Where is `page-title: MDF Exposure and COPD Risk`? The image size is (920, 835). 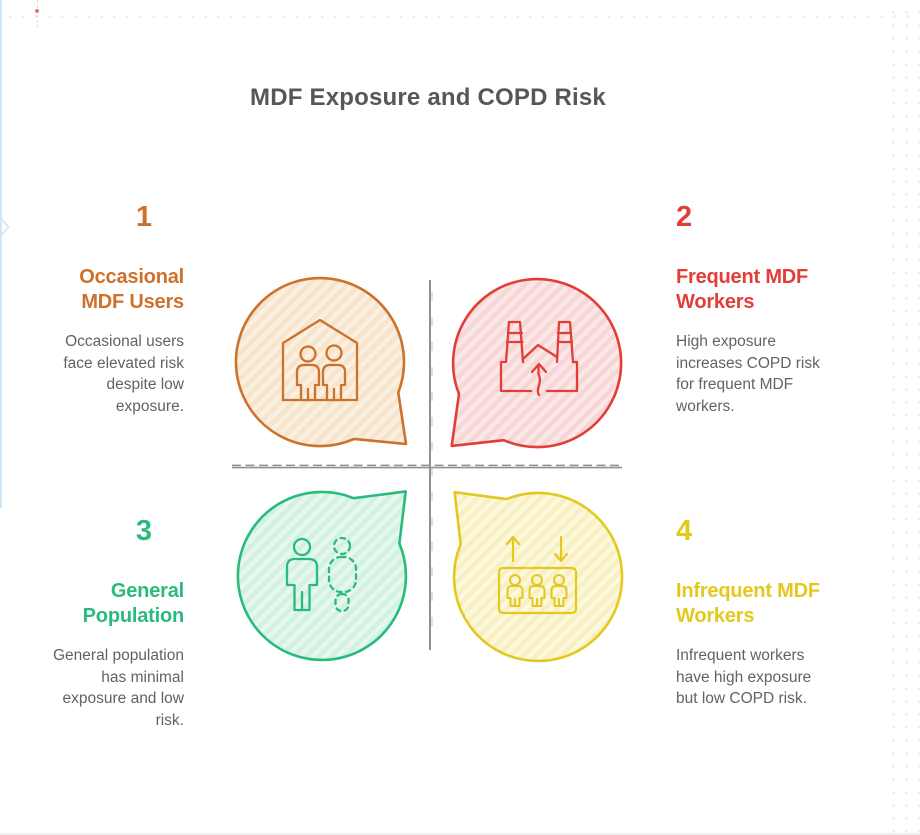 page-title: MDF Exposure and COPD Risk is located at coordinates (428, 97).